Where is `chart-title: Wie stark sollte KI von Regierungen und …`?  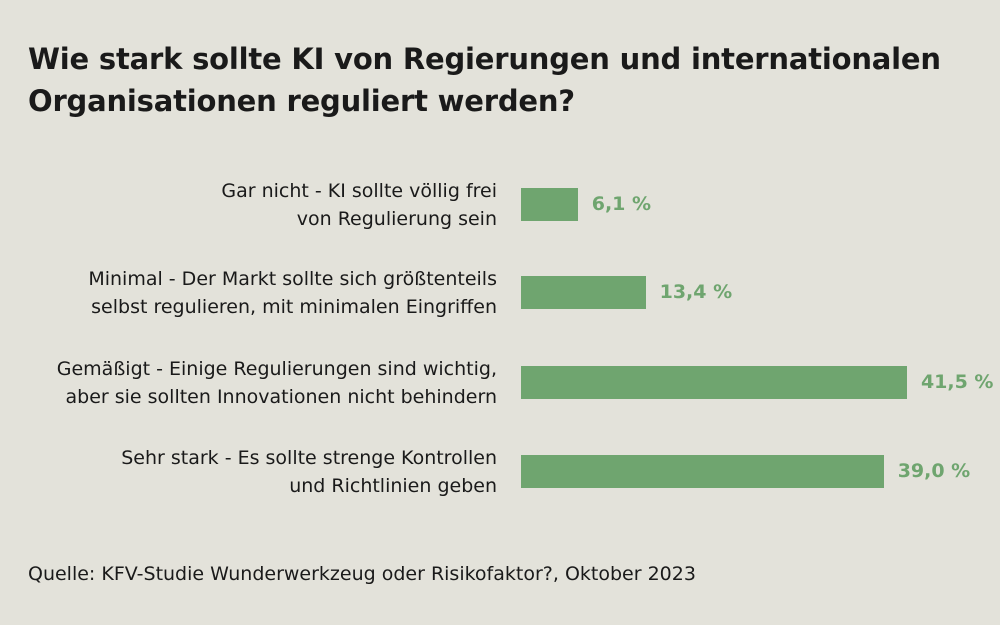
chart-title: Wie stark sollte KI von Regierungen und … is located at coordinates (484, 80).